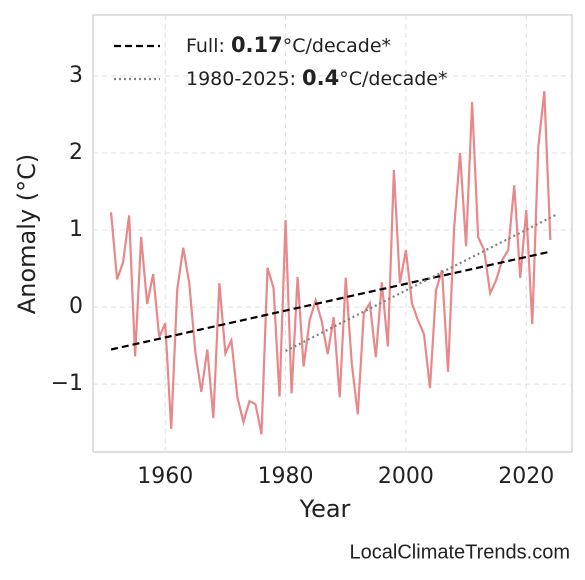 Image resolution: width=585 pixels, height=580 pixels. Describe the element at coordinates (460, 552) in the screenshot. I see `source: LocalClimateTrends.com` at that location.